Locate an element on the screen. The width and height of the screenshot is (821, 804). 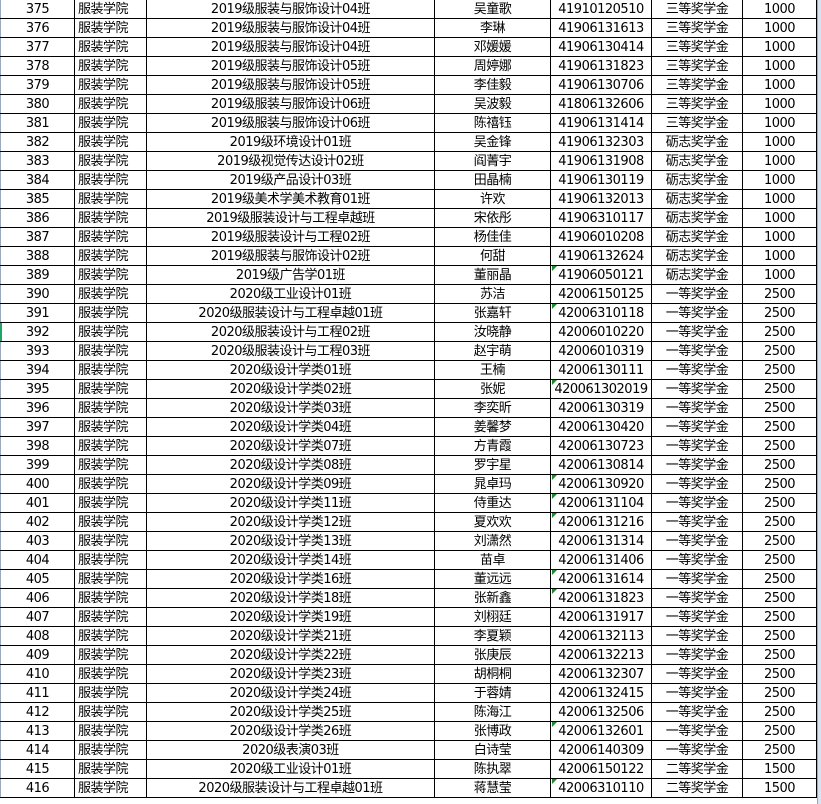
row-number-cell: 407 is located at coordinates (37, 617).